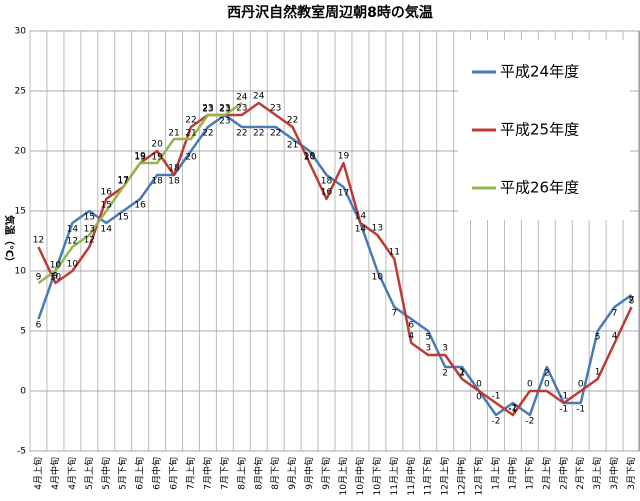 This screenshot has width=640, height=501. Describe the element at coordinates (89, 218) in the screenshot. I see `data-label: 15` at that location.